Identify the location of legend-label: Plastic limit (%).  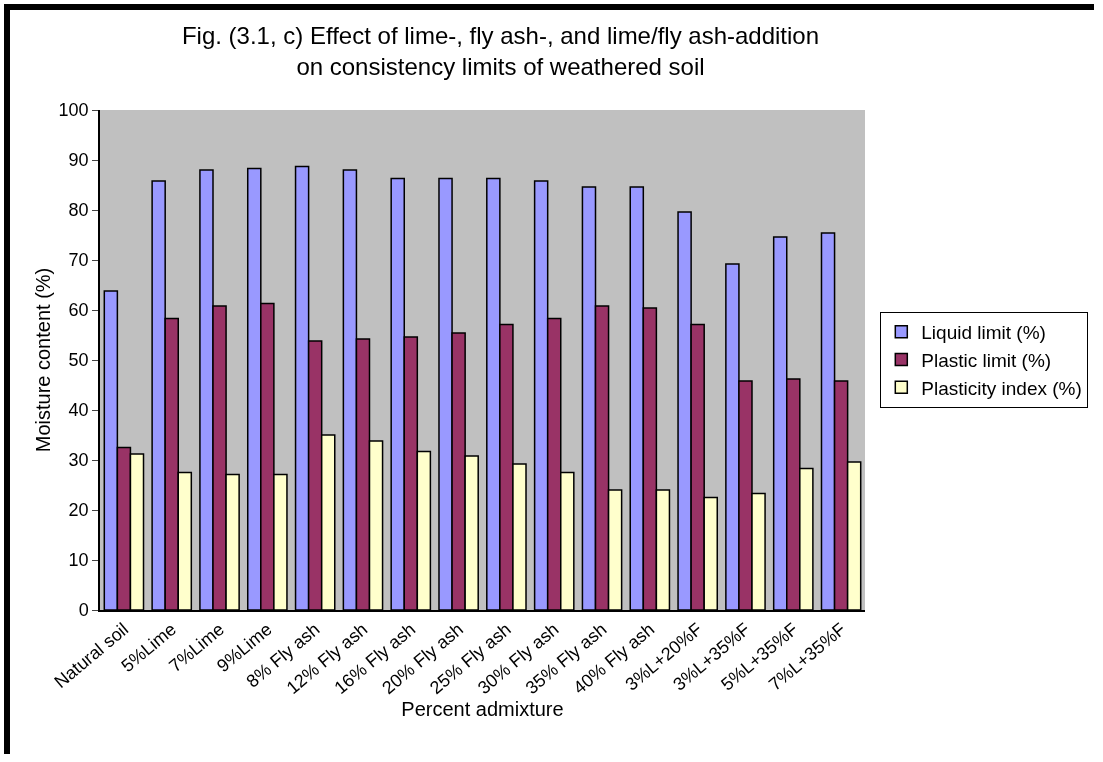
(986, 360).